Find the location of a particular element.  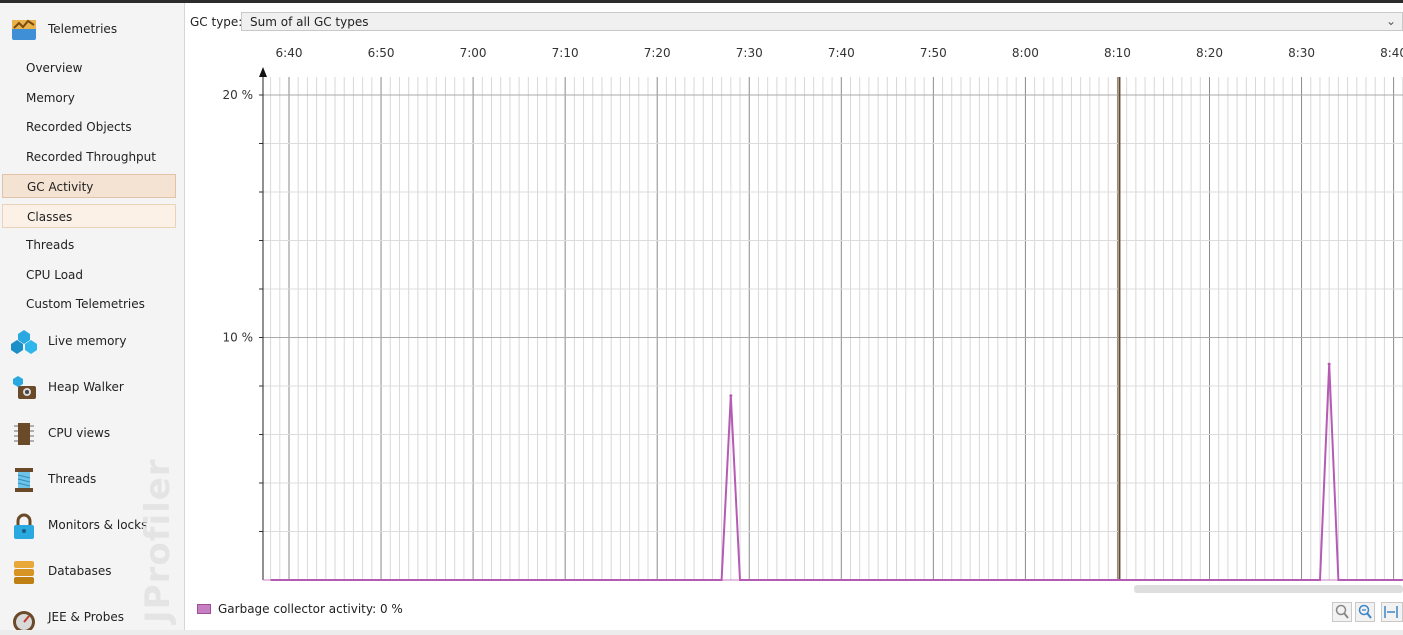

sidebar-item-label: Memory is located at coordinates (50, 98).